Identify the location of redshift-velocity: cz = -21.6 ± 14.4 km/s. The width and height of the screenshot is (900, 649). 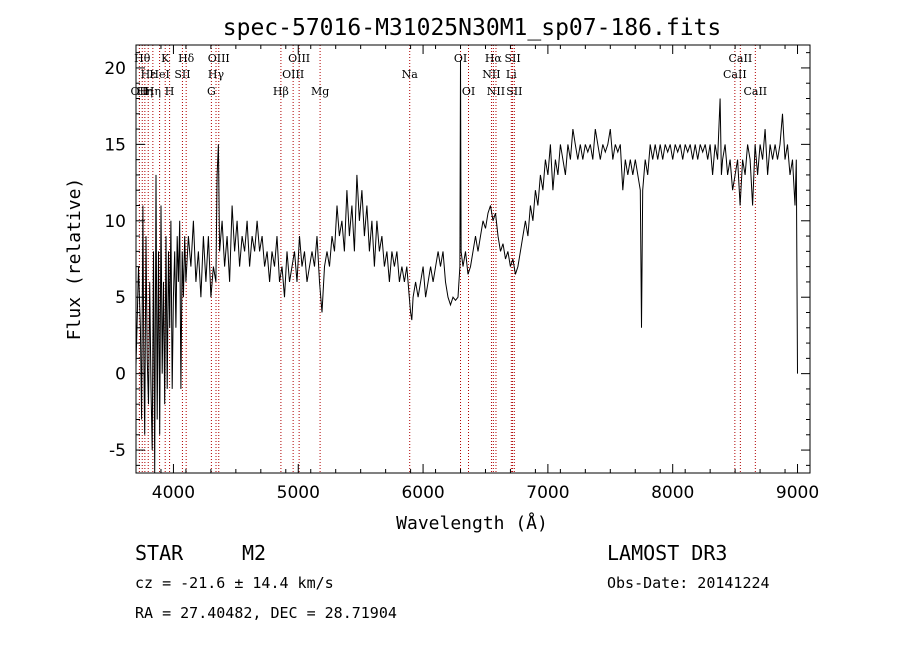
(234, 583).